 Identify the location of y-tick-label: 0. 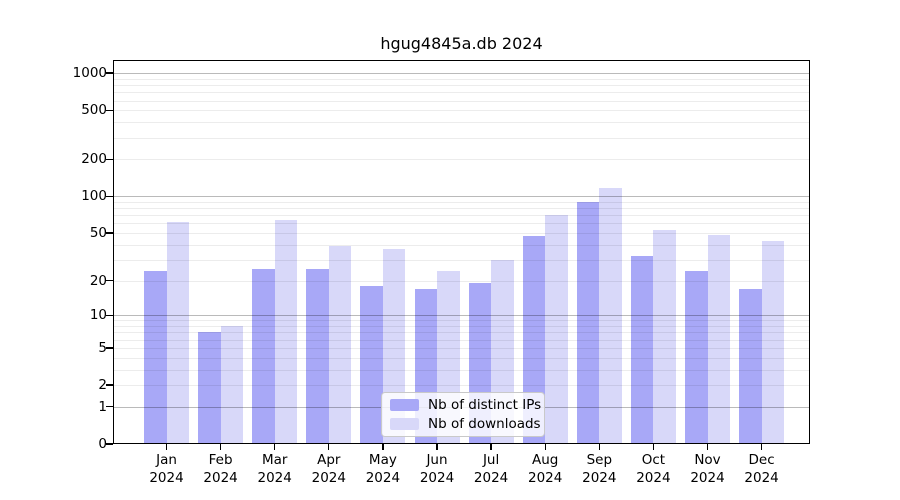
(102, 444).